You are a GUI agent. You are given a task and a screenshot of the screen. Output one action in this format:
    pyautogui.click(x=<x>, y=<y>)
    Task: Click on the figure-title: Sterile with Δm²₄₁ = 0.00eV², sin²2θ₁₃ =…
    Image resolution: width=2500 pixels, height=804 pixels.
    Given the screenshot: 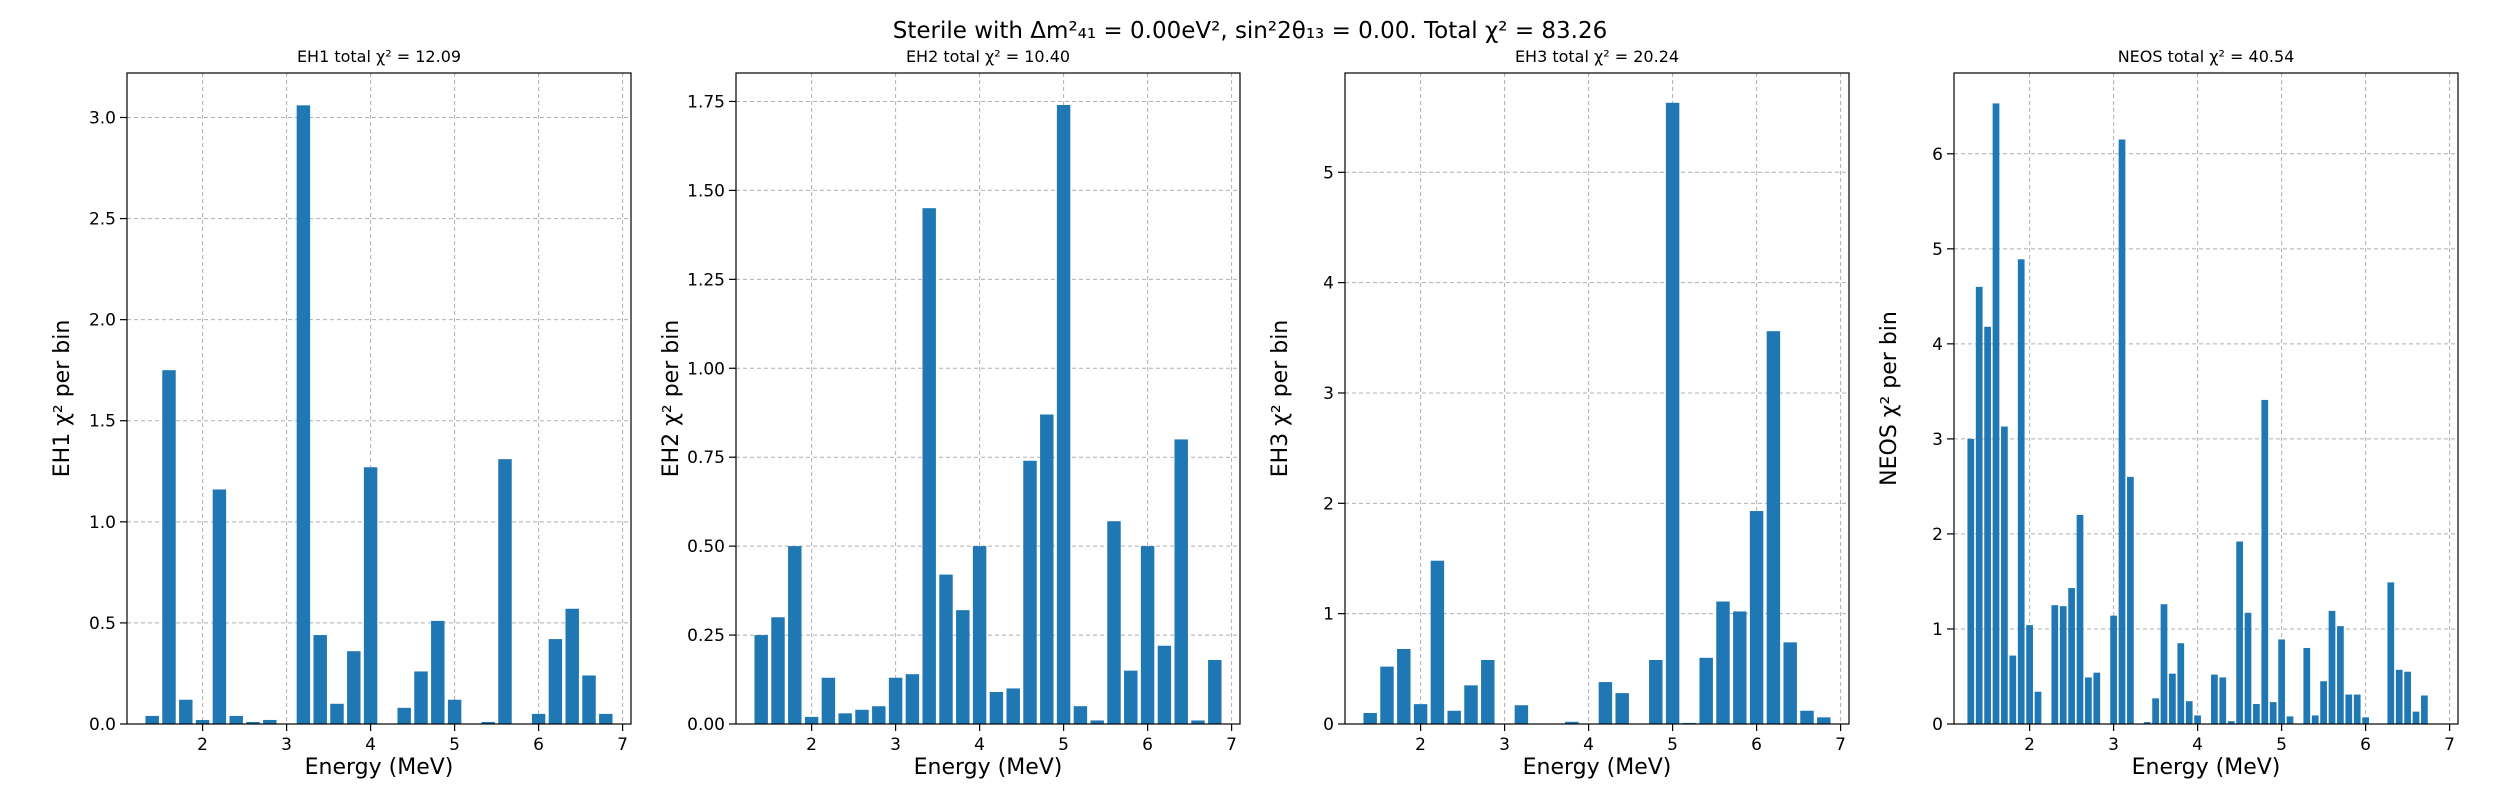 What is the action you would take?
    pyautogui.click(x=1250, y=31)
    